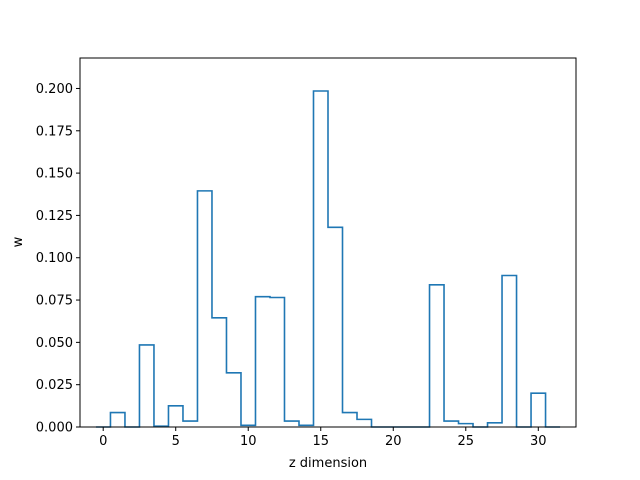  Describe the element at coordinates (103, 441) in the screenshot. I see `x-tick-label: 0` at that location.